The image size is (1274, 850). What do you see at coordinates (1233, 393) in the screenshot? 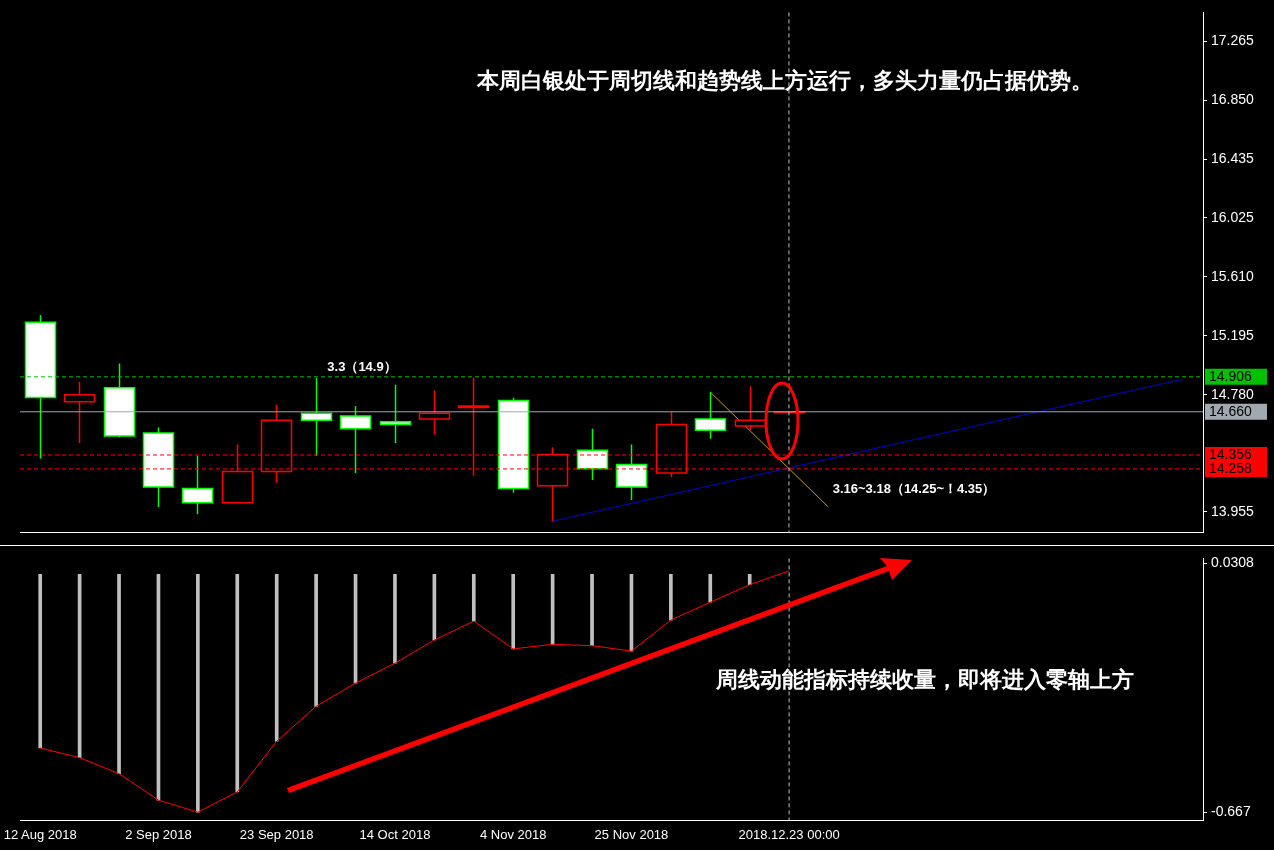
I see `y-tick-label: 14.780` at bounding box center [1233, 393].